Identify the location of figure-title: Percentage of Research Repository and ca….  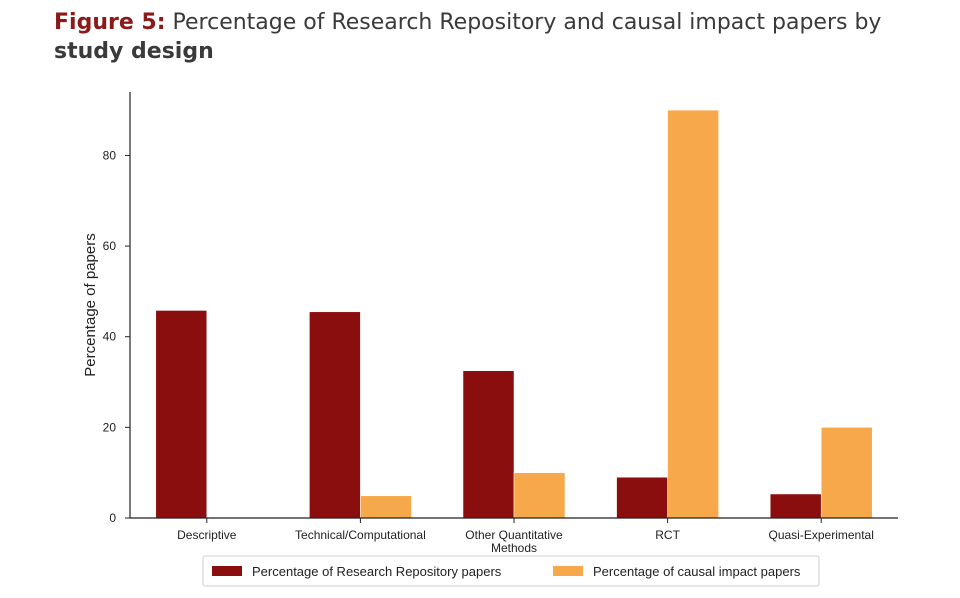
(527, 22).